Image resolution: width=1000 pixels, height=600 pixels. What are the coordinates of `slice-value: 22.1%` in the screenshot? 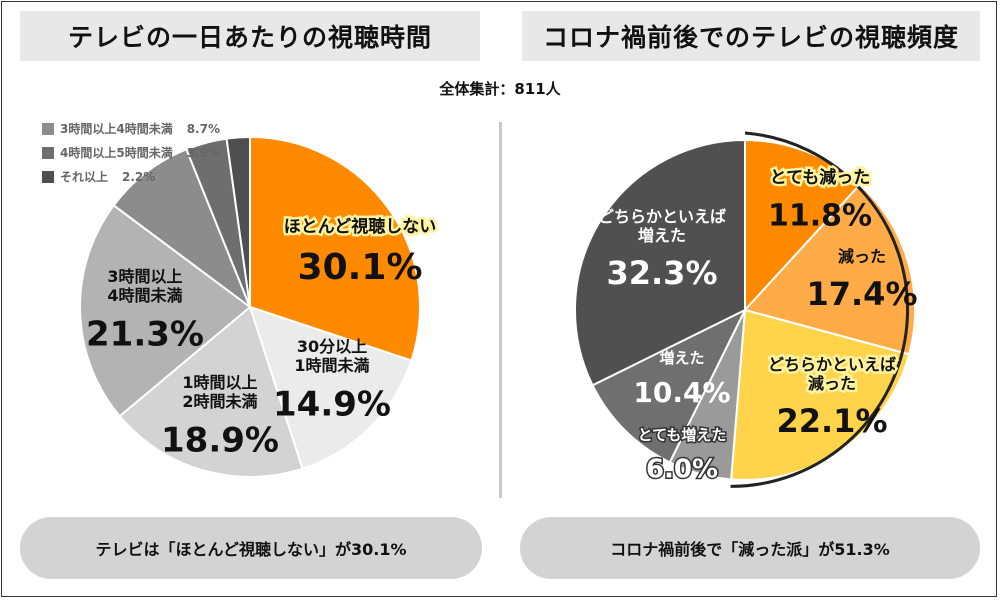 It's located at (831, 421).